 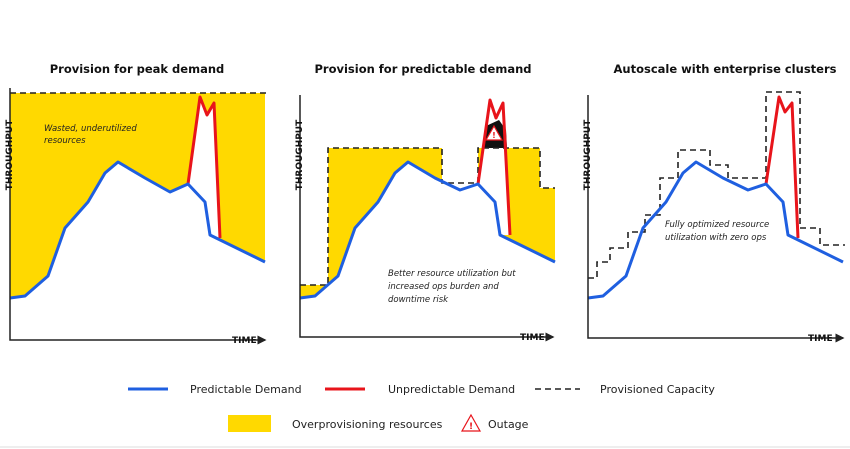 What do you see at coordinates (716, 238) in the screenshot?
I see `note: utilization with zero ops` at bounding box center [716, 238].